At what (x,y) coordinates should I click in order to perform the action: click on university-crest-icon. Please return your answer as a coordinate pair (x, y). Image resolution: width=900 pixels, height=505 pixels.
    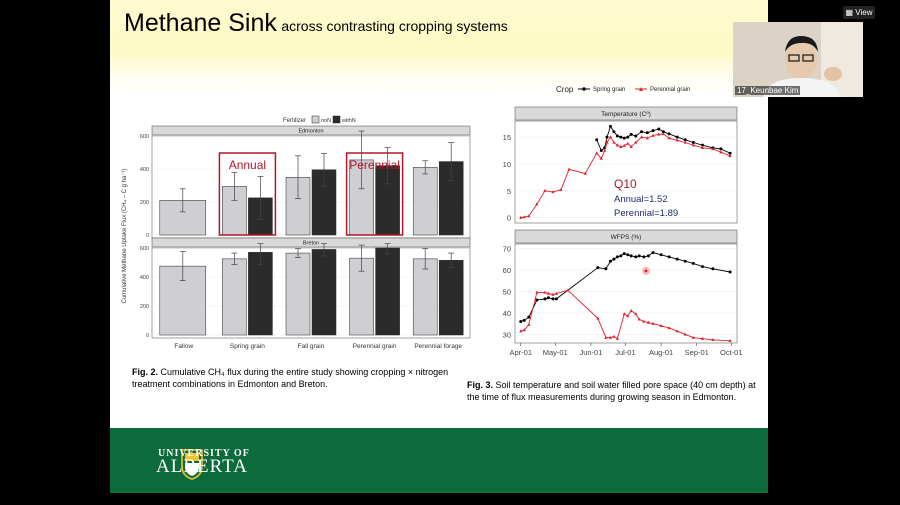
    Looking at the image, I should click on (192, 464).